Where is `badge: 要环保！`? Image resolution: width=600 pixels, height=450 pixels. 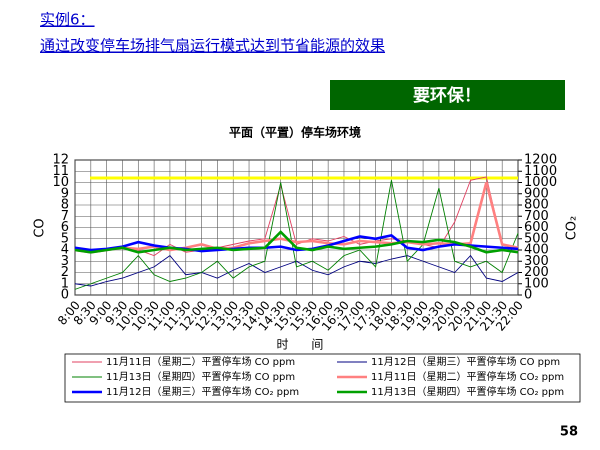
badge: 要环保！ is located at coordinates (447, 95).